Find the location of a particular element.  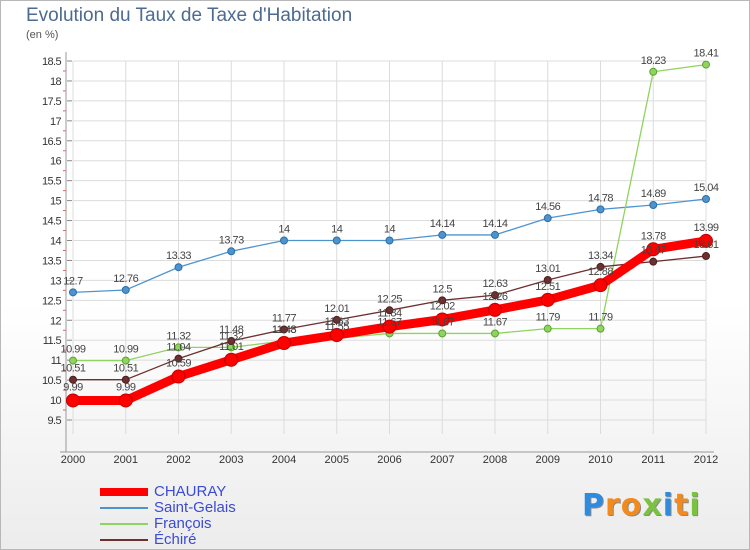

x-tick-label: 2011 is located at coordinates (653, 460).